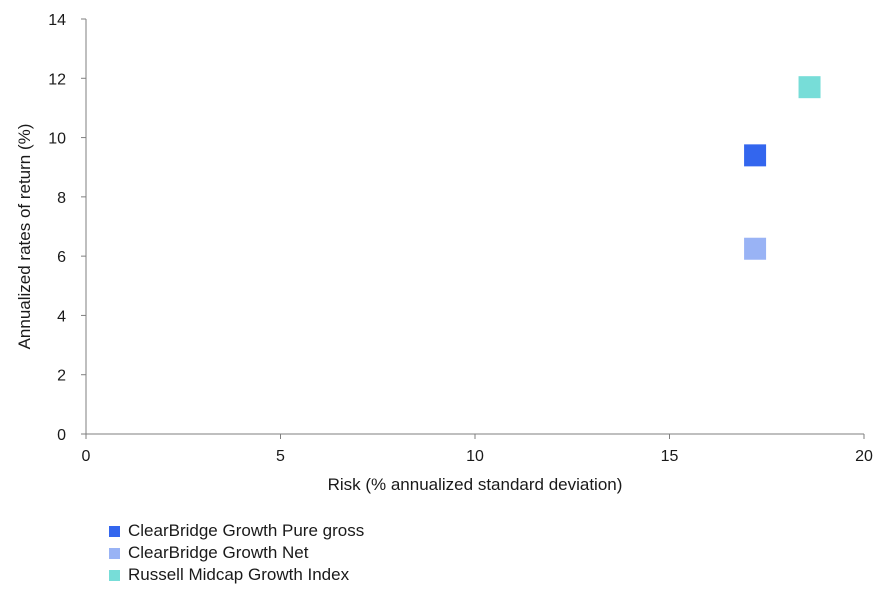 The width and height of the screenshot is (881, 593). I want to click on x-tick-label: 20, so click(864, 456).